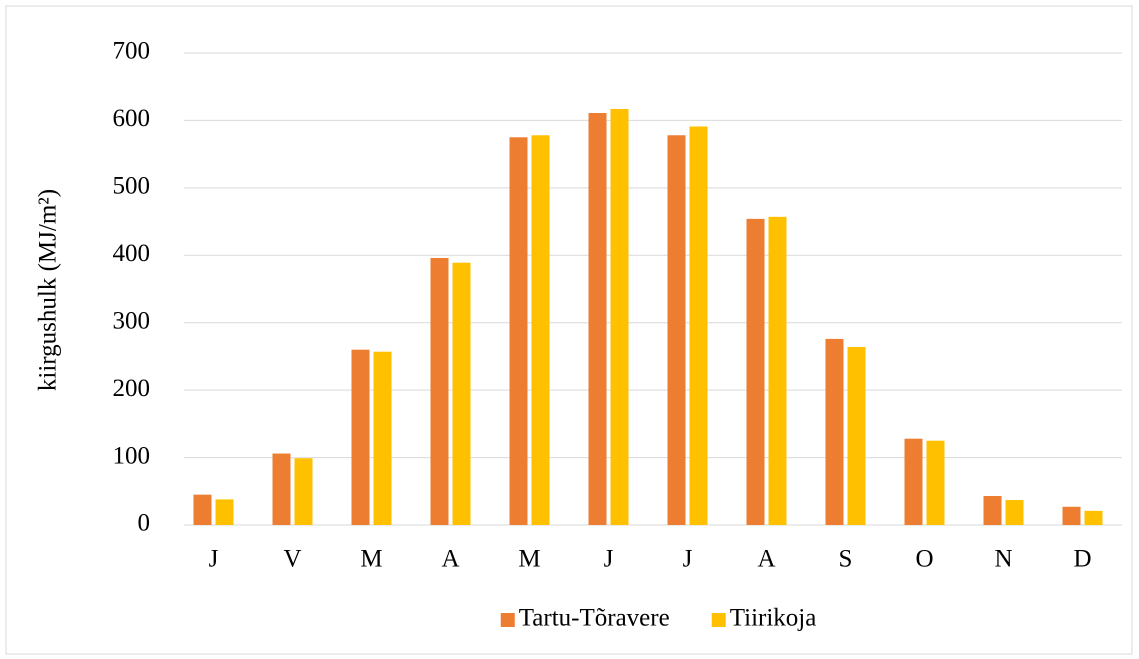 The image size is (1139, 659). What do you see at coordinates (132, 51) in the screenshot?
I see `y-tick-label: 700` at bounding box center [132, 51].